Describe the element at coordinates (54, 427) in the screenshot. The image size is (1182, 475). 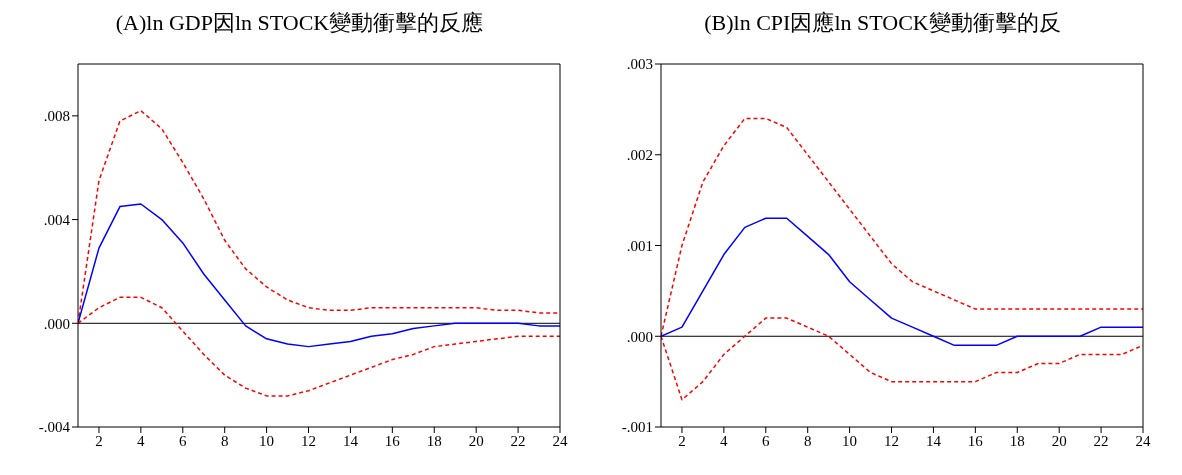
I see `y-tick-label: -.004` at that location.